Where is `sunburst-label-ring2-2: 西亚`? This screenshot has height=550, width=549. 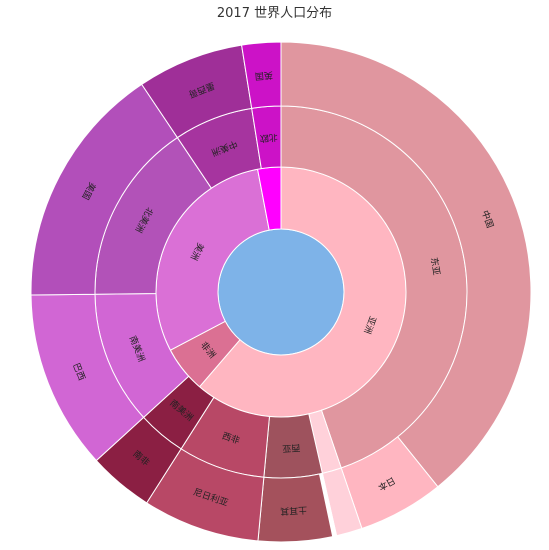 sunburst-label-ring2-2: 西亚 is located at coordinates (291, 448).